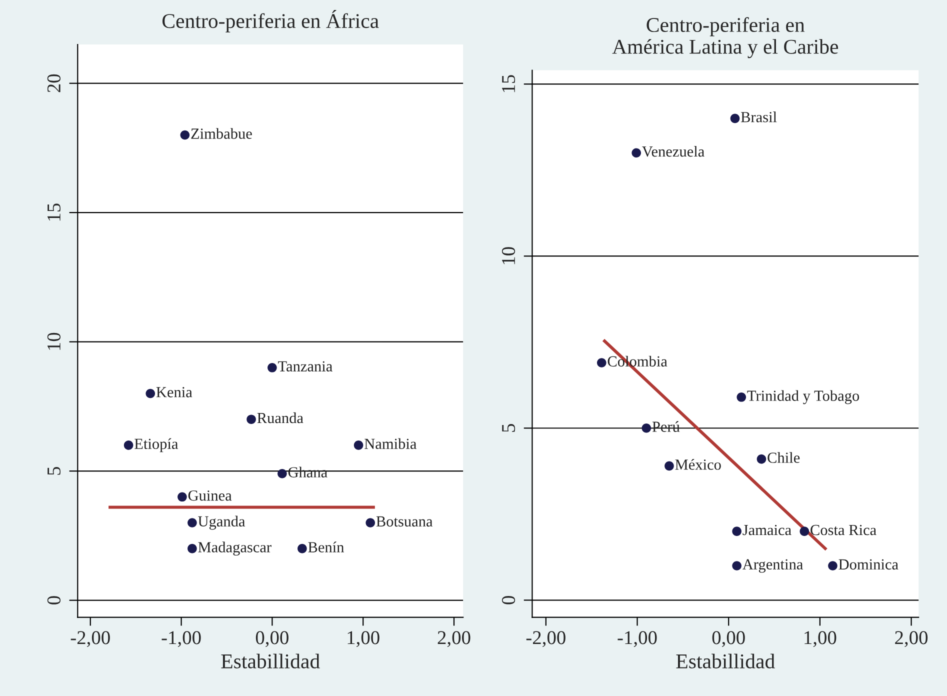 This screenshot has width=947, height=696. What do you see at coordinates (673, 151) in the screenshot?
I see `data-label: Venezuela` at bounding box center [673, 151].